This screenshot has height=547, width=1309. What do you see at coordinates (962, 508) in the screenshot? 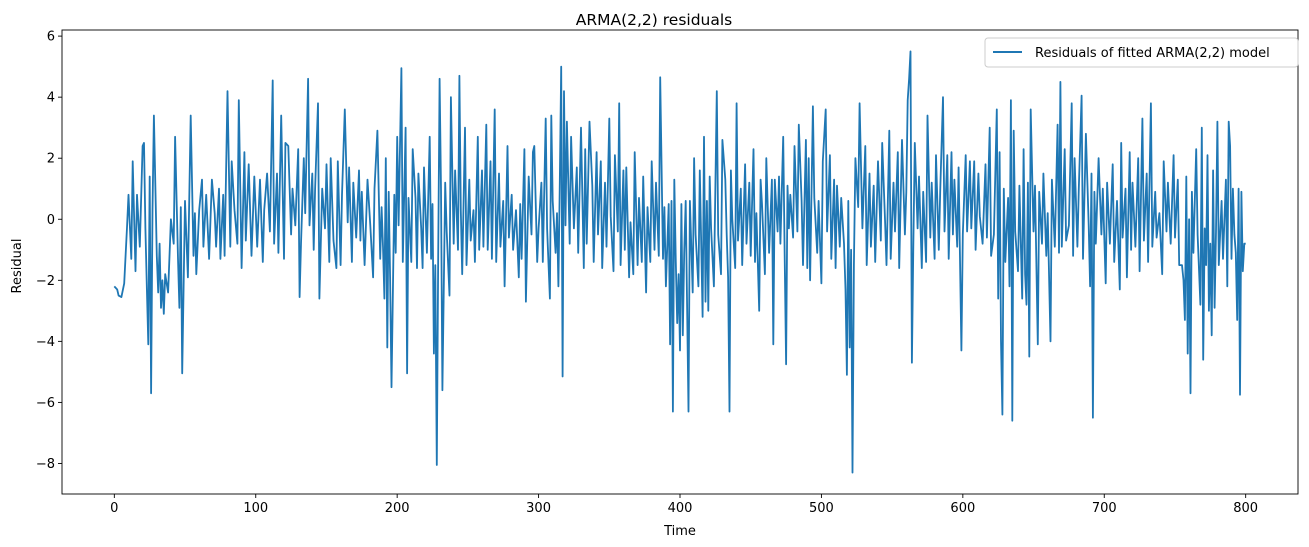
I see `x-tick-label: 600` at bounding box center [962, 508].